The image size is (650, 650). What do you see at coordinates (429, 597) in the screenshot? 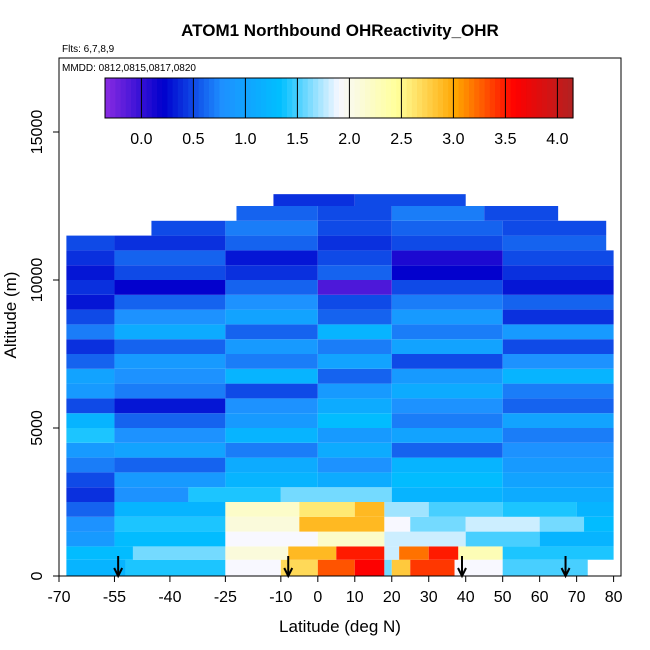
I see `x-tick-label: 30` at bounding box center [429, 597].